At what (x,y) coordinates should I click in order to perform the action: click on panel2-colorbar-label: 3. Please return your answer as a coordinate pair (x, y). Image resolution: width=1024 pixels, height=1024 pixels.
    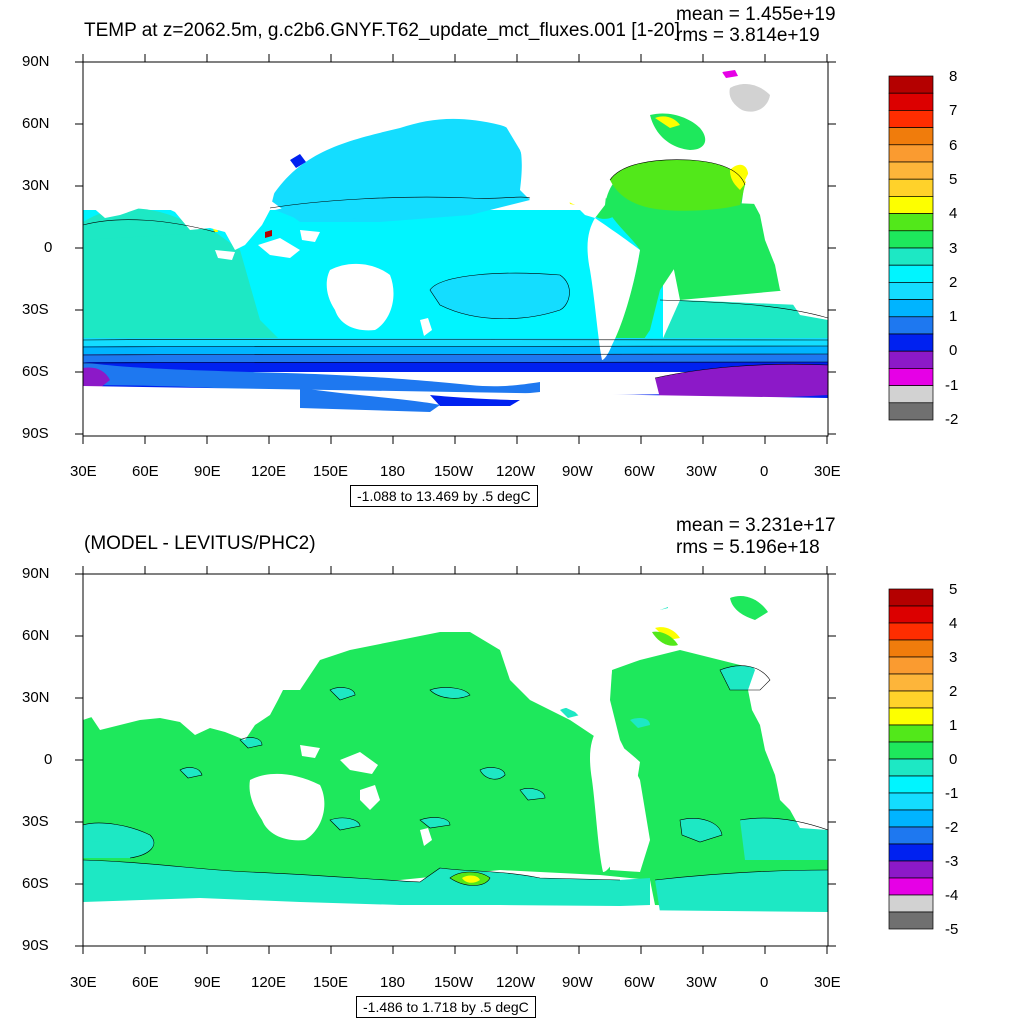
    Looking at the image, I should click on (953, 657).